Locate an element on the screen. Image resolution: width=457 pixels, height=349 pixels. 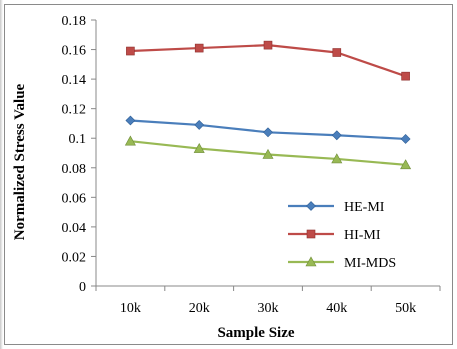
y-tick-label: 0.14 is located at coordinates (74, 80).